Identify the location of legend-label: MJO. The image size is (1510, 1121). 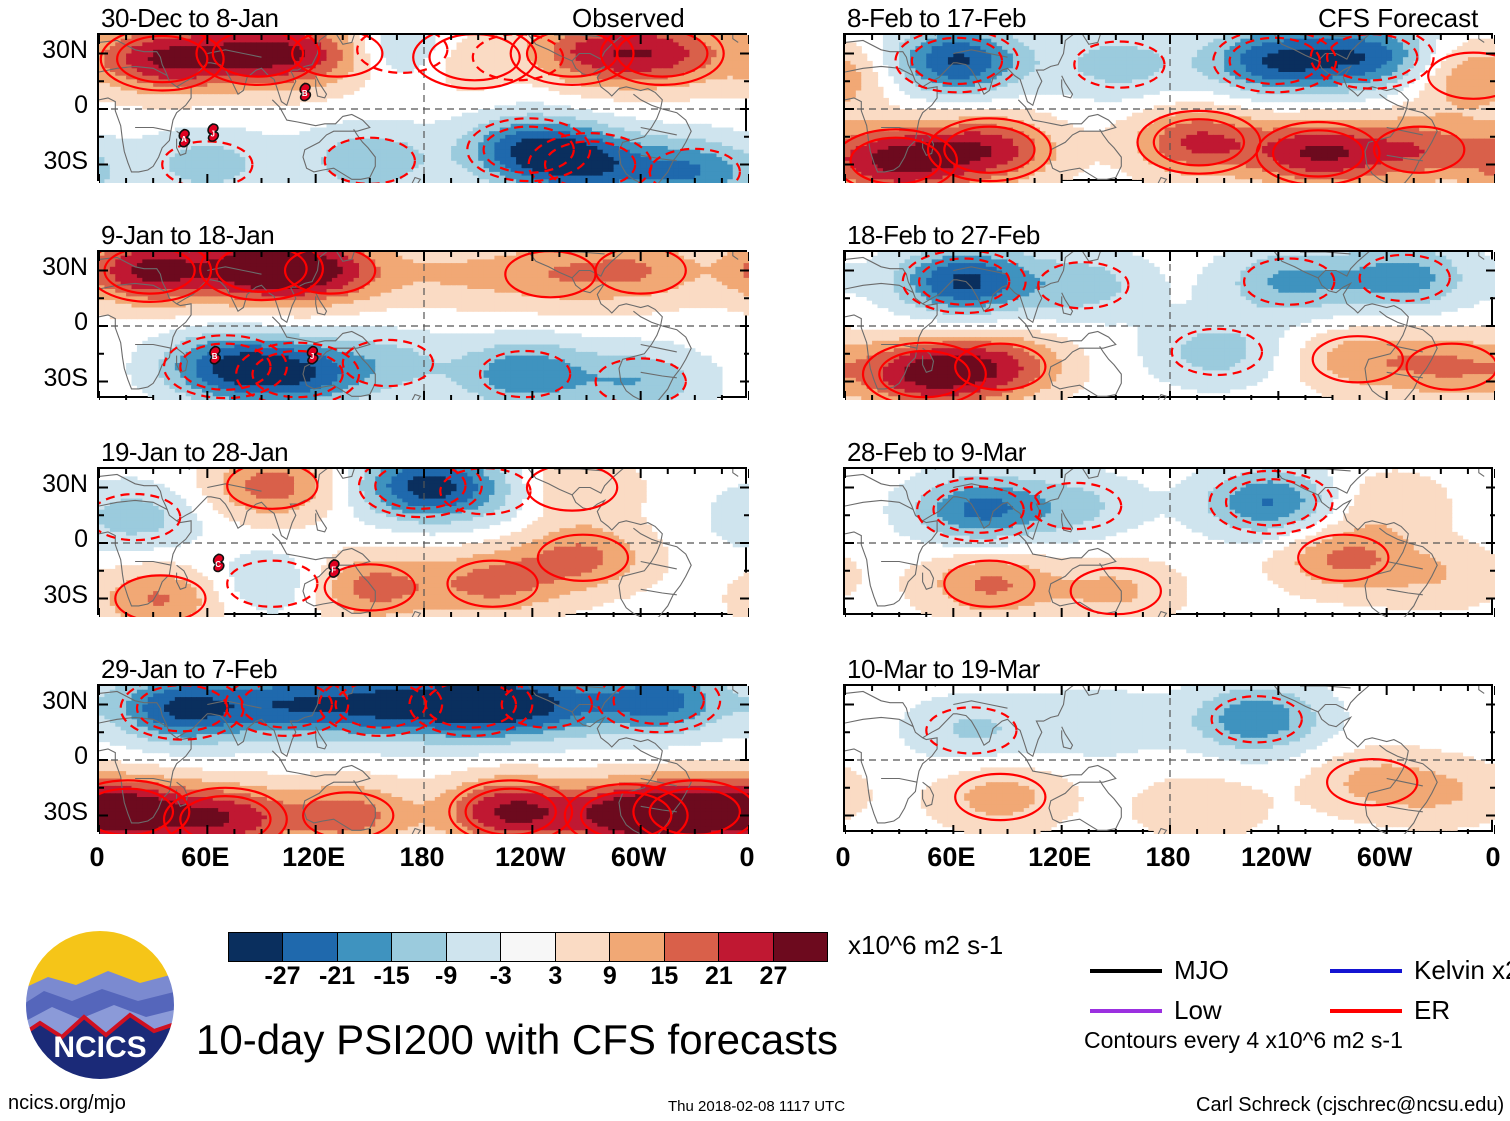
(1201, 970).